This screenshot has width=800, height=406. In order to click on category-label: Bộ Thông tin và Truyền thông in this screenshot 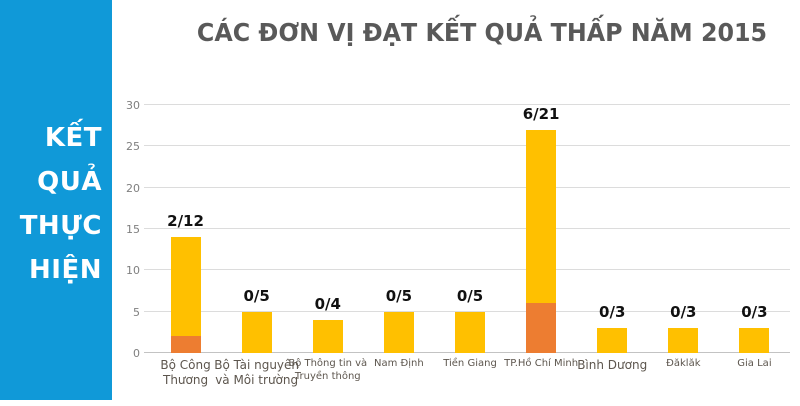, I will do `click(328, 370)`.